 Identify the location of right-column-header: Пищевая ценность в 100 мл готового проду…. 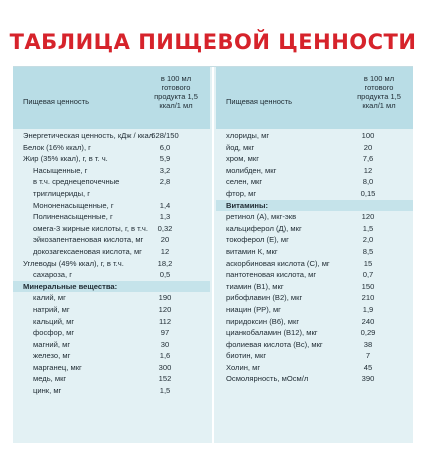
(314, 98).